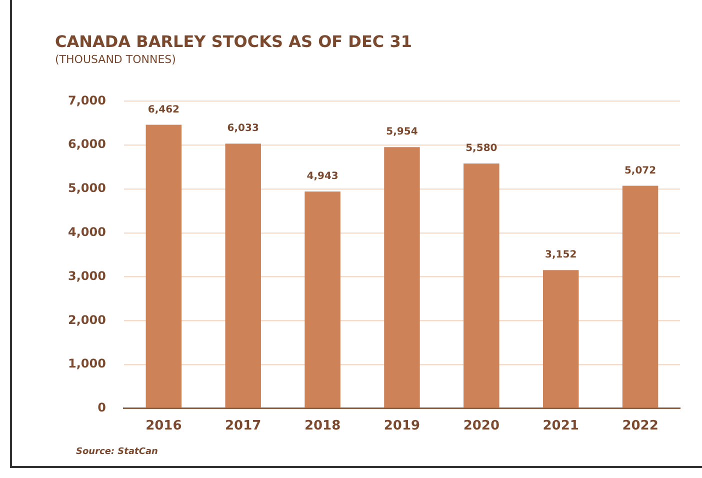 The width and height of the screenshot is (702, 478). Describe the element at coordinates (561, 255) in the screenshot. I see `data-label: 3,152` at that location.